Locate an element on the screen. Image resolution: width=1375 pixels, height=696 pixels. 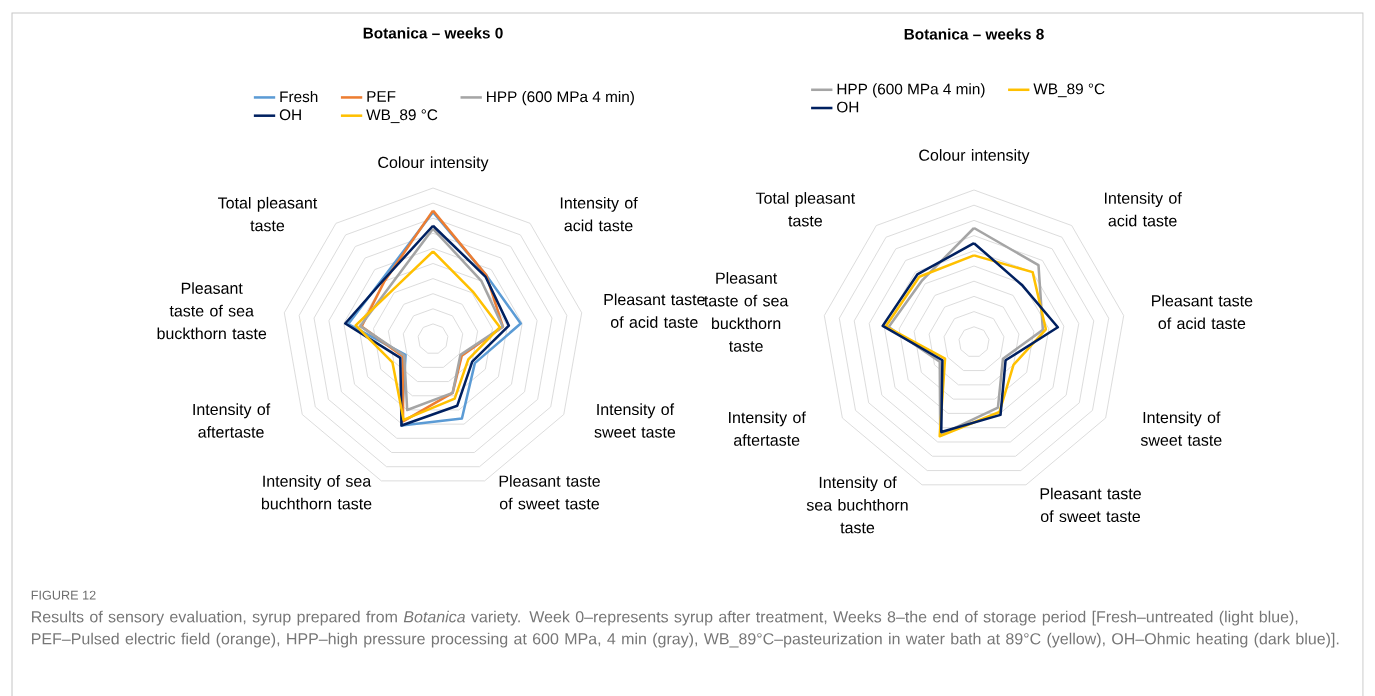
caption: FIGURE 12 is located at coordinates (63, 595).